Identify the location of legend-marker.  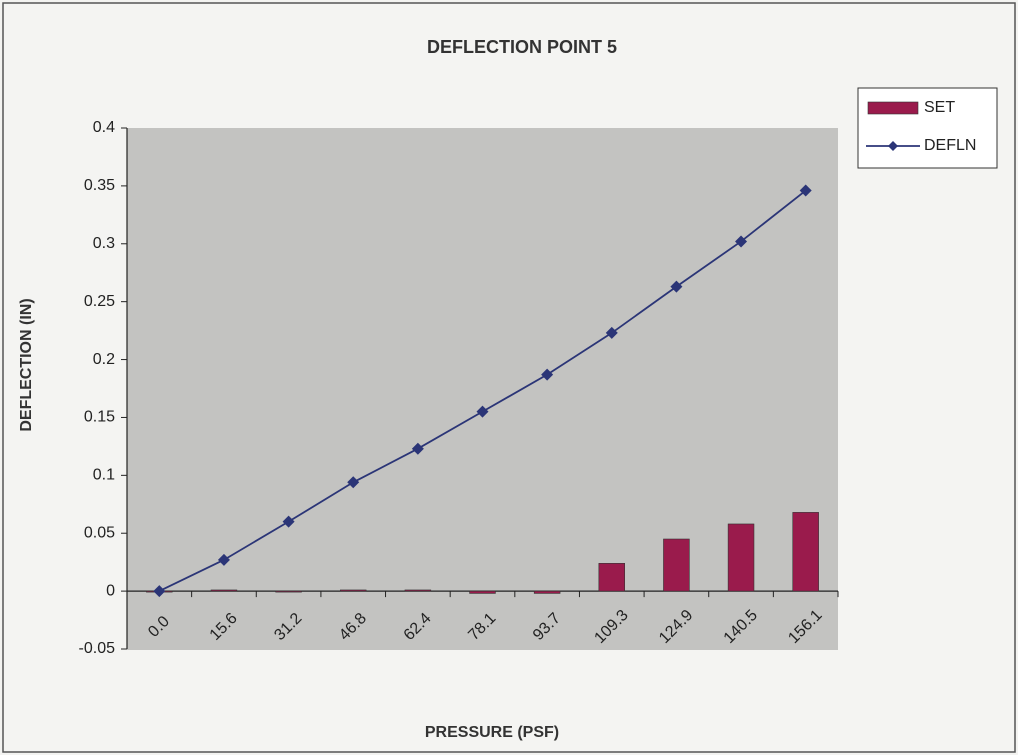
(893, 146).